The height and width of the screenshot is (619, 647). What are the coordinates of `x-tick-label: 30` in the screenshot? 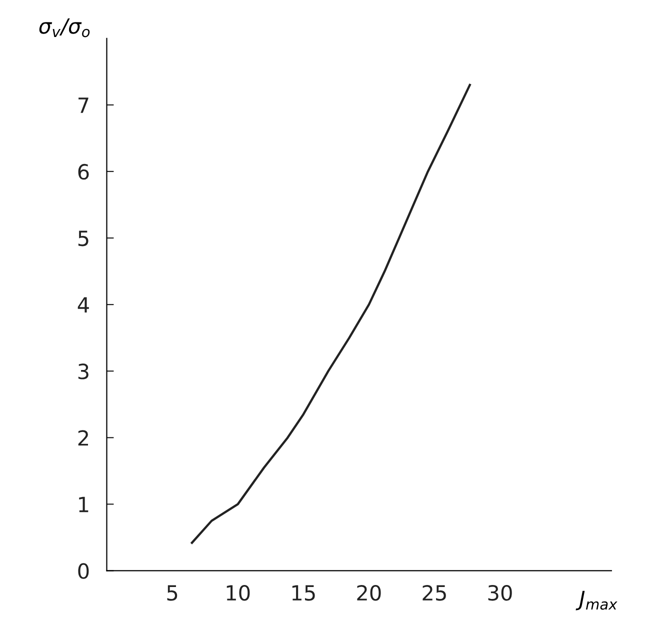 It's located at (500, 592).